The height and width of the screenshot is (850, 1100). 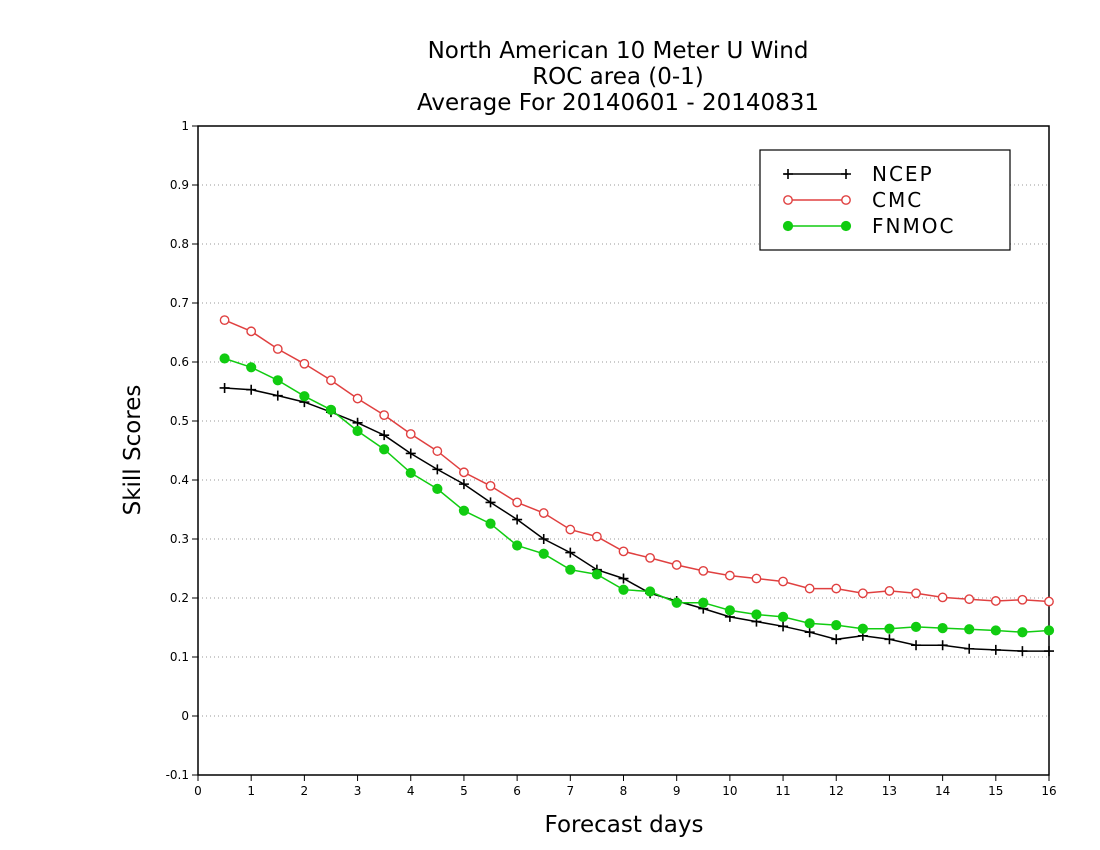 I want to click on y-tick-label: 0.8, so click(x=179, y=244).